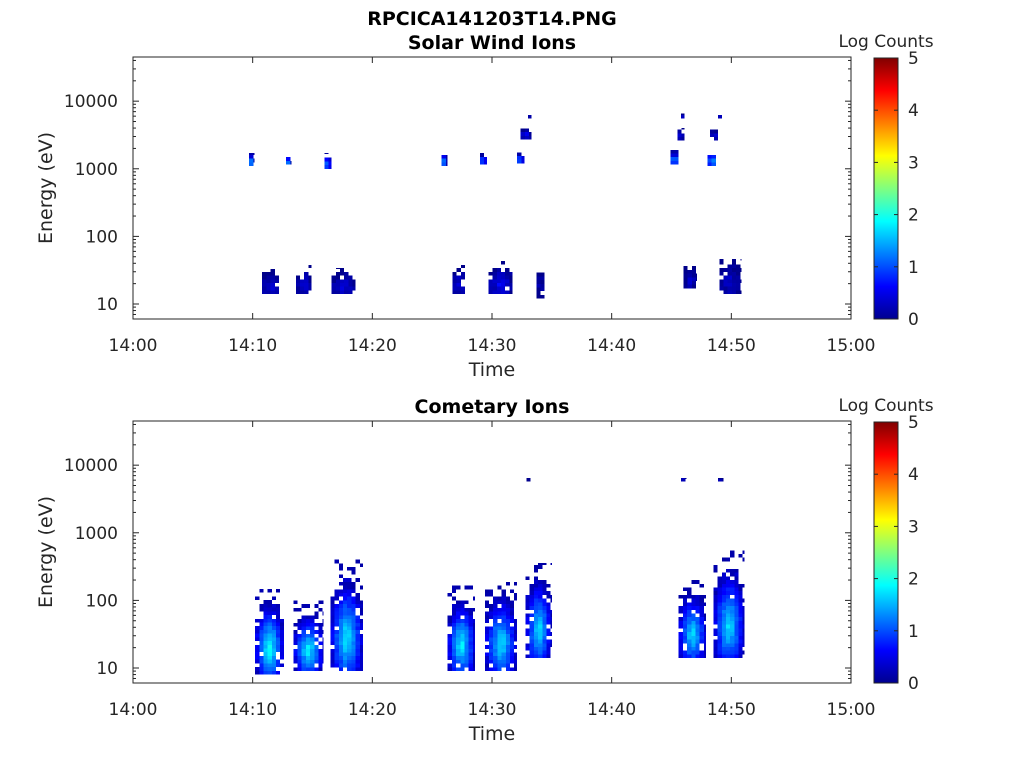 This screenshot has width=1024, height=768. Describe the element at coordinates (91, 102) in the screenshot. I see `y-tick-label: 10000` at that location.